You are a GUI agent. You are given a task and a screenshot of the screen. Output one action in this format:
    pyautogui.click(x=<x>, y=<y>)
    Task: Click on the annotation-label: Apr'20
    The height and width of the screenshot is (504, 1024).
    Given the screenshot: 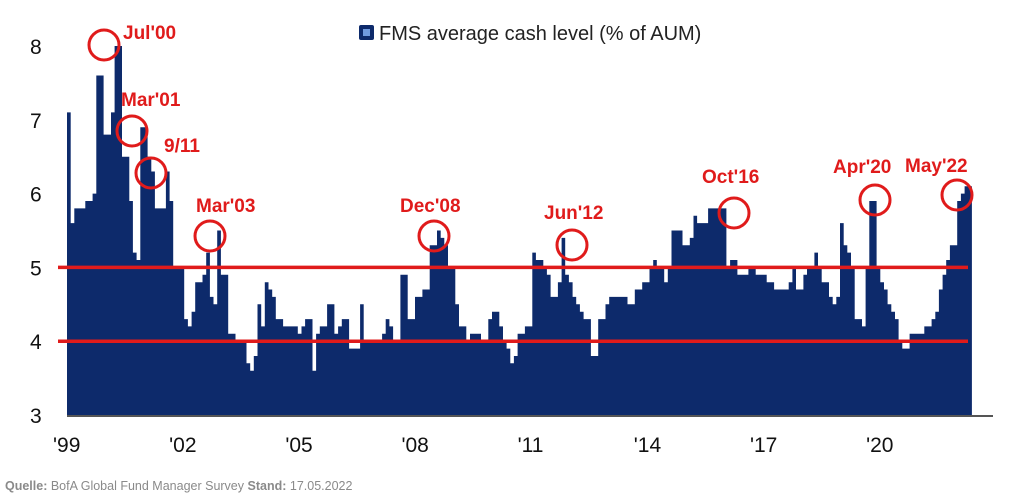 What is the action you would take?
    pyautogui.click(x=862, y=167)
    